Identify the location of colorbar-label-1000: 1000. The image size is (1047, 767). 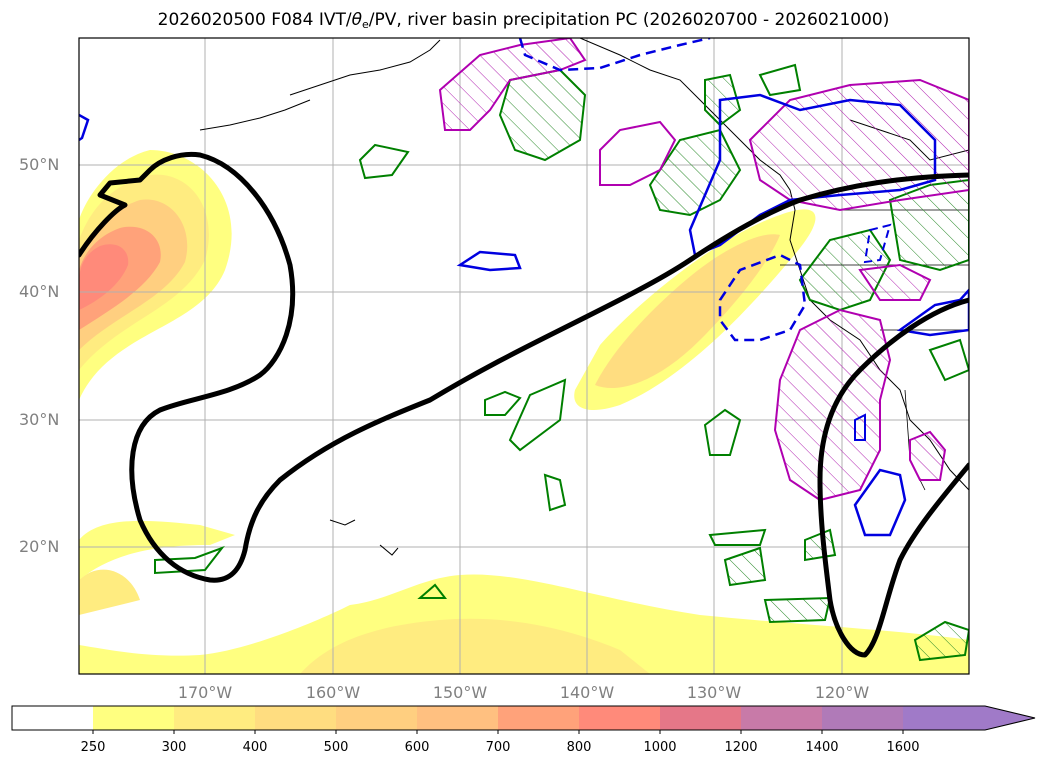
(660, 747).